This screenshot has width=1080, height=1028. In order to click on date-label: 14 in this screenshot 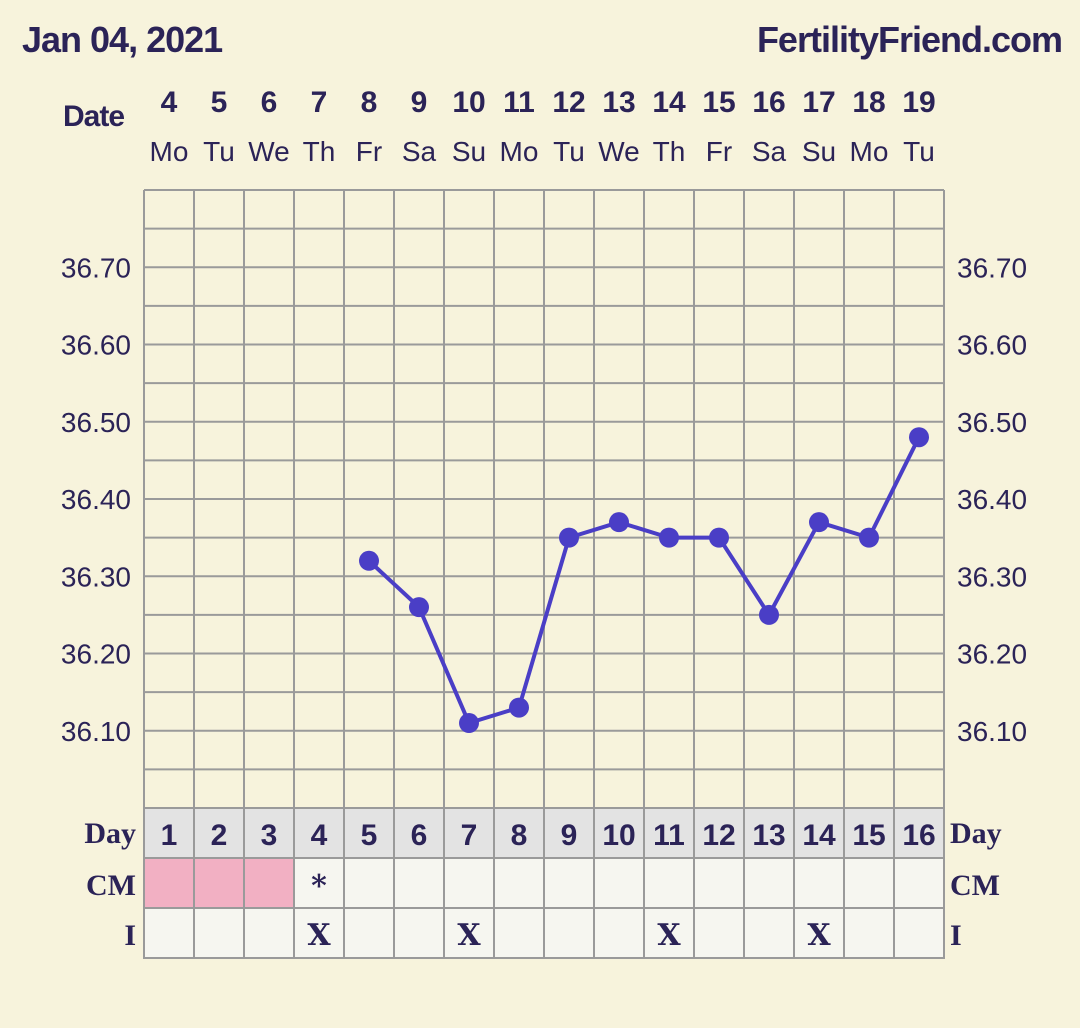, I will do `click(669, 102)`.